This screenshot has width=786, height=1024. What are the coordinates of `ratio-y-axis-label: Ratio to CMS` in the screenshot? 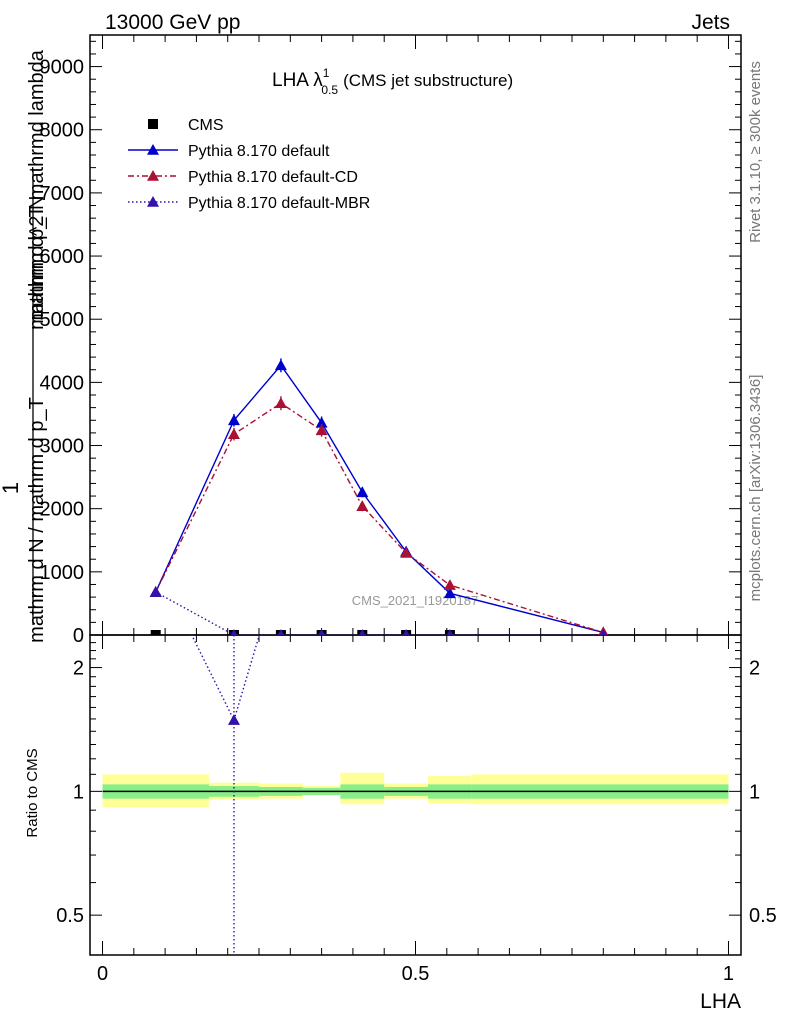 It's located at (32, 792).